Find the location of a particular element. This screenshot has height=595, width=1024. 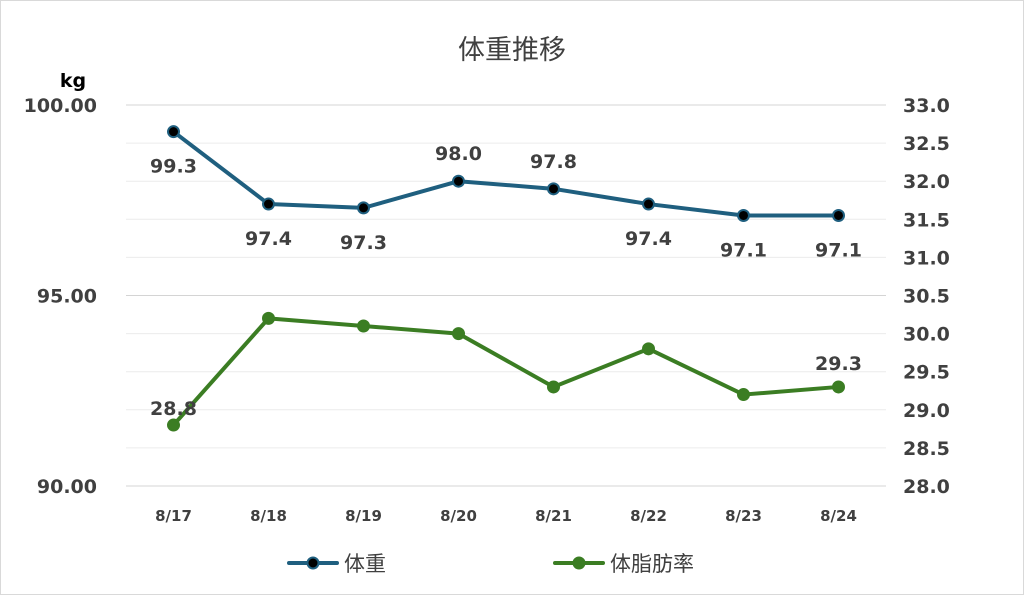

x-axis-tick-label: 8/20 is located at coordinates (458, 516).